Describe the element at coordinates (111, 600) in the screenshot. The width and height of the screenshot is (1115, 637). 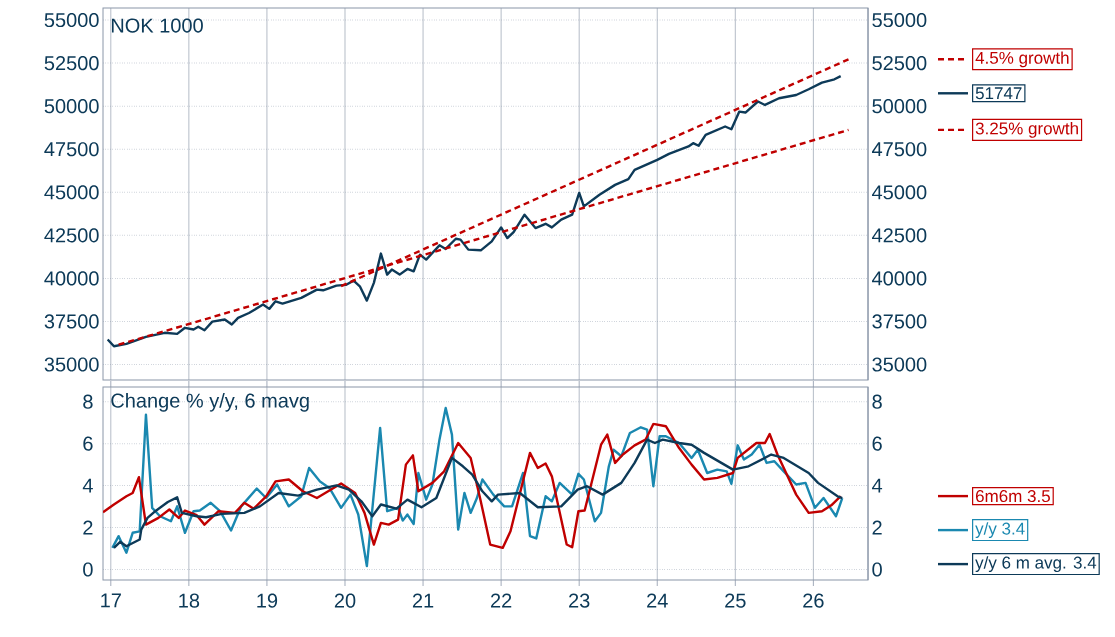
I see `x-tick-label: 17` at that location.